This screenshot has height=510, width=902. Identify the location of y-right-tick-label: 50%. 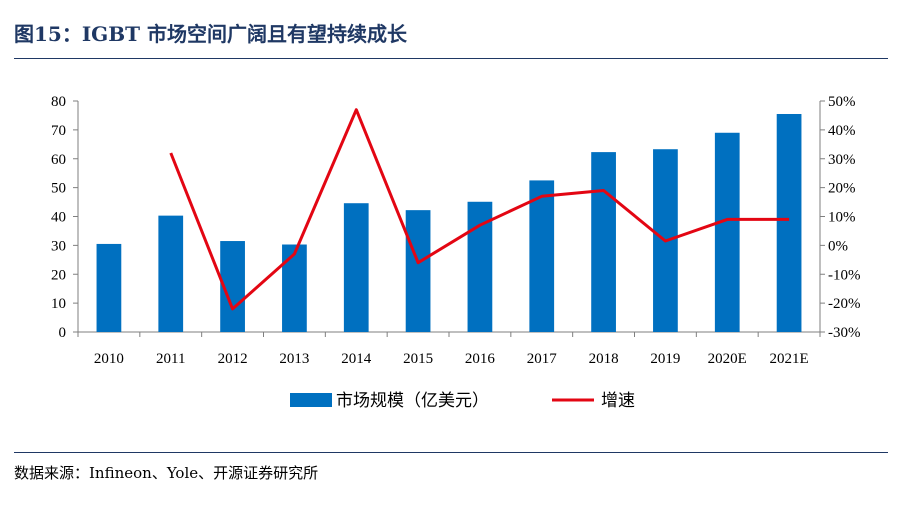
(842, 102).